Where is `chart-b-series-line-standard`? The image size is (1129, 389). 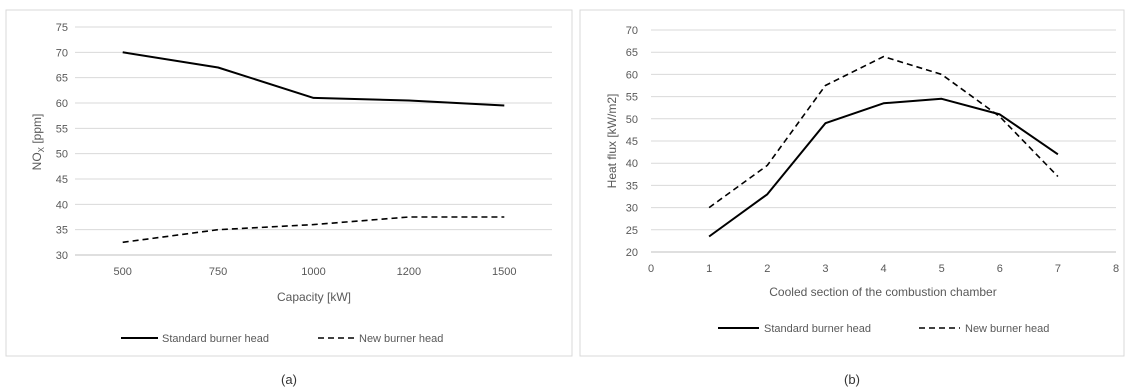 chart-b-series-line-standard is located at coordinates (883, 167).